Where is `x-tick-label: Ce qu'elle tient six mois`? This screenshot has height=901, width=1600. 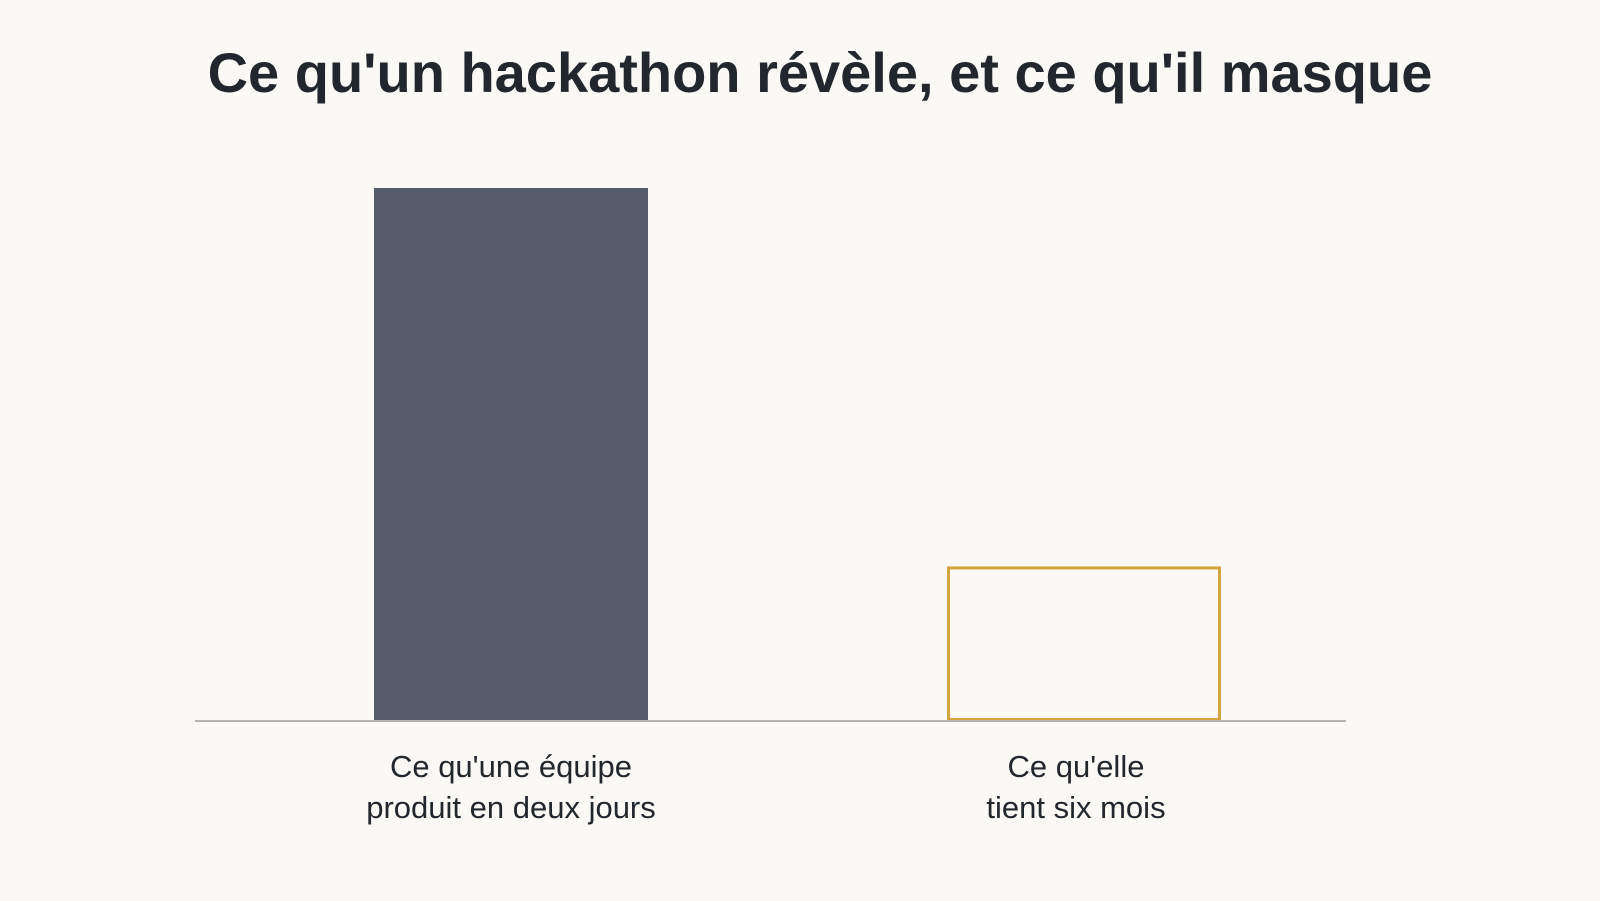
x-tick-label: Ce qu'elle tient six mois is located at coordinates (1076, 787).